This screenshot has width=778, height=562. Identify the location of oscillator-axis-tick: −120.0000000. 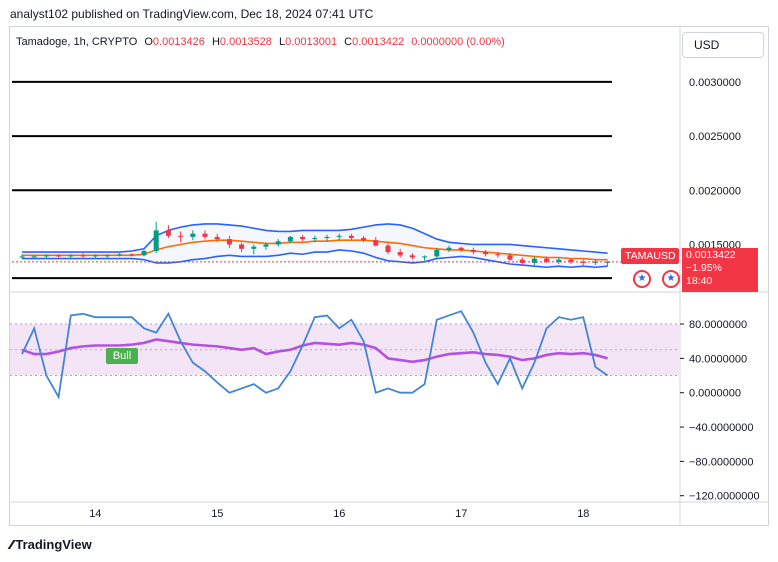
(724, 497).